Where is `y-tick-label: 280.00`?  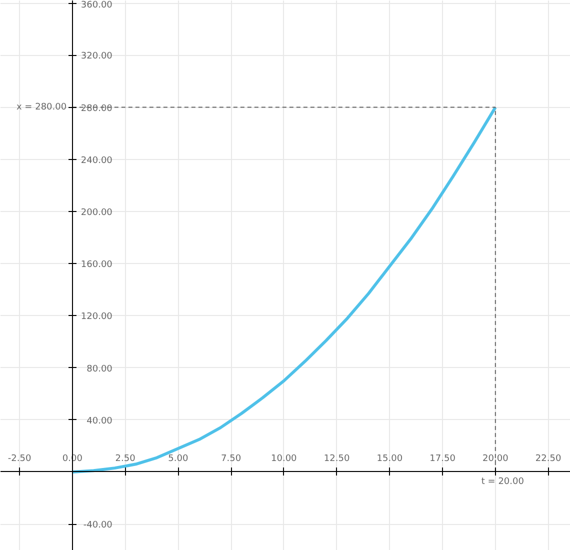 y-tick-label: 280.00 is located at coordinates (96, 109).